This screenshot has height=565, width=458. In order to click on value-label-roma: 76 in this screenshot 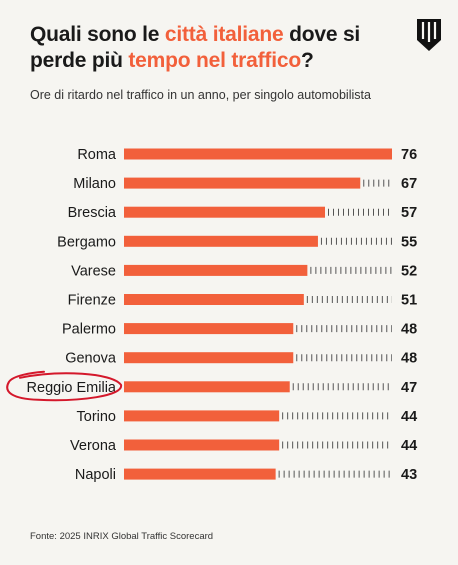, I will do `click(409, 155)`.